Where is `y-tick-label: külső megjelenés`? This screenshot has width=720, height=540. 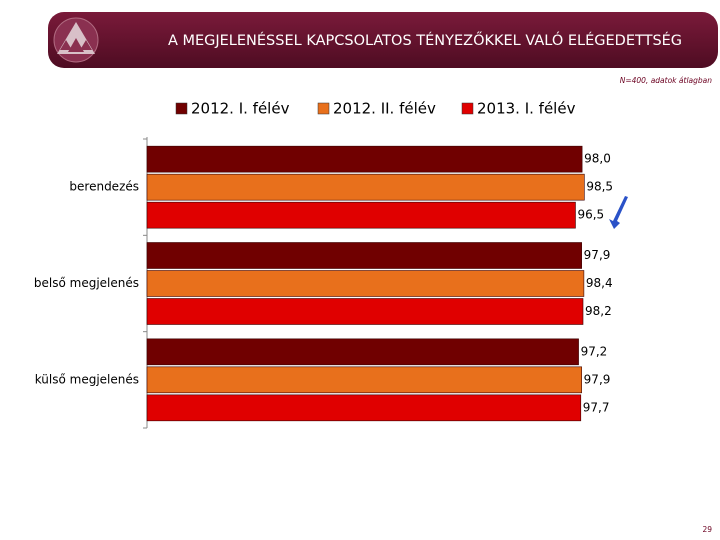 y-tick-label: külső megjelenés is located at coordinates (87, 379).